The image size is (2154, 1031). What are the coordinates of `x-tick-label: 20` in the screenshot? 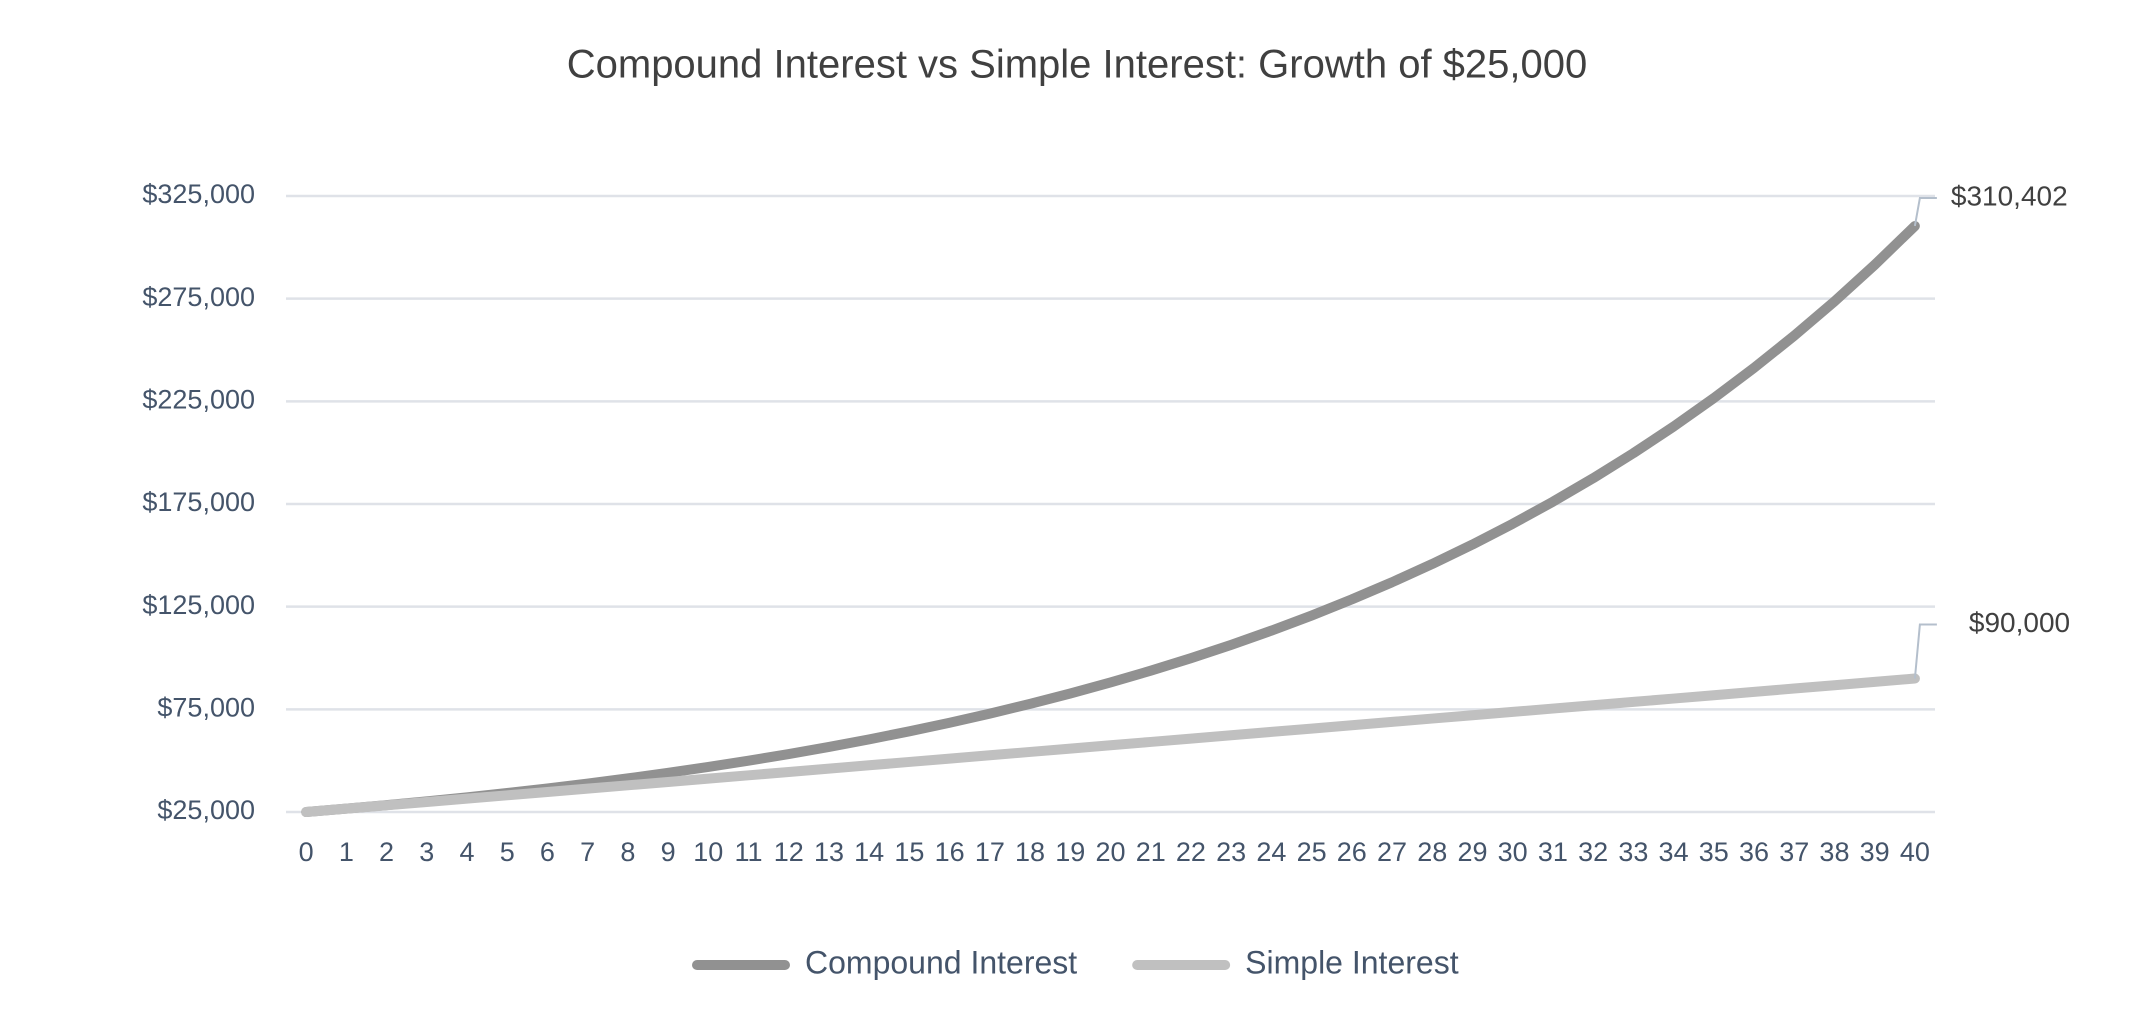 It's located at (1110, 852).